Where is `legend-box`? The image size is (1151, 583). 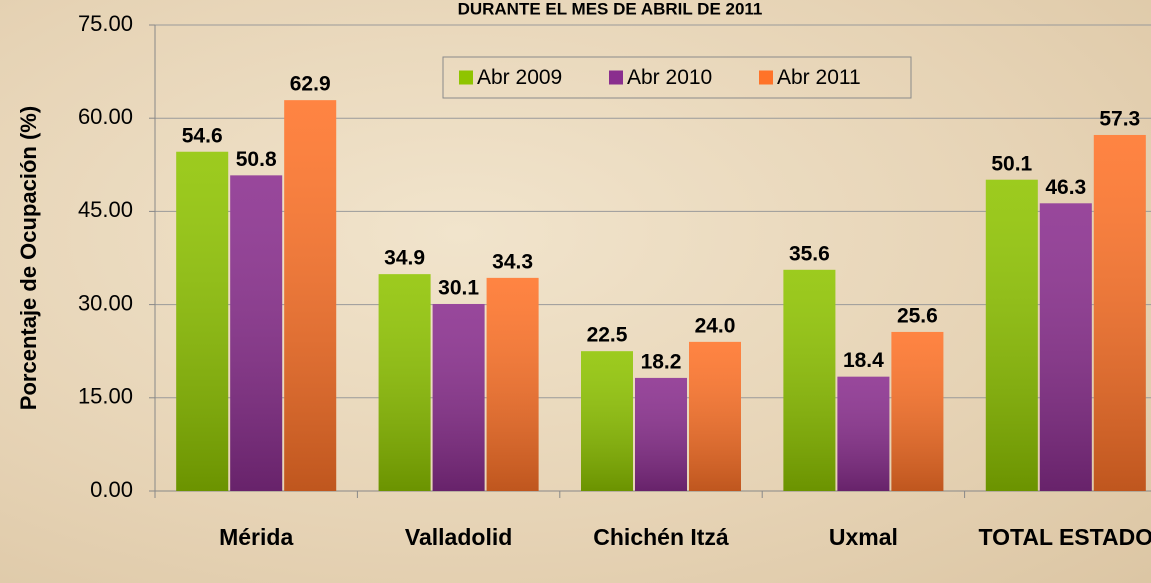
legend-box is located at coordinates (677, 77).